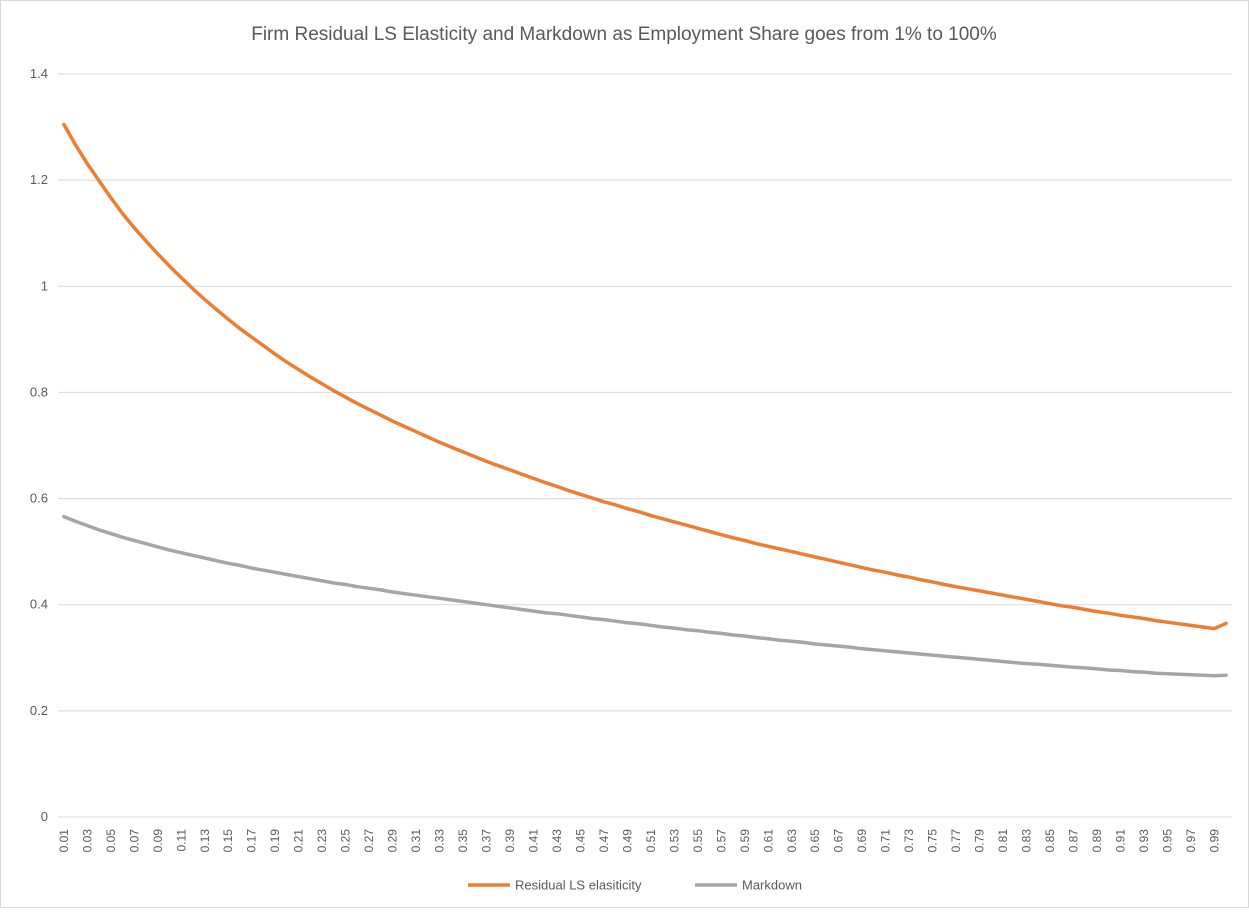 Image resolution: width=1249 pixels, height=913 pixels. Describe the element at coordinates (980, 841) in the screenshot. I see `x-tick-label: 0.79` at that location.